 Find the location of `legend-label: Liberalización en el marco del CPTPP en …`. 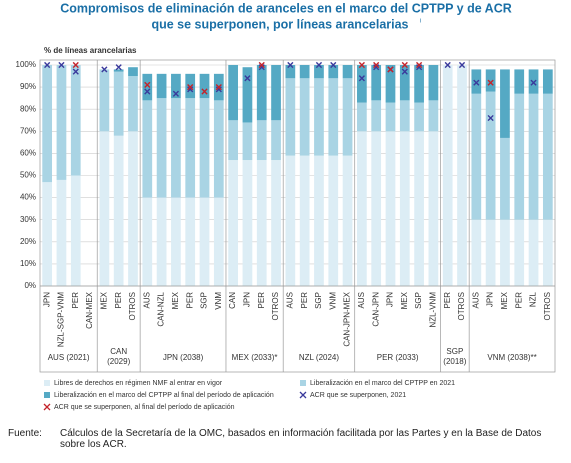

legend-label: Liberalización en el marco del CPTPP en … is located at coordinates (382, 383).